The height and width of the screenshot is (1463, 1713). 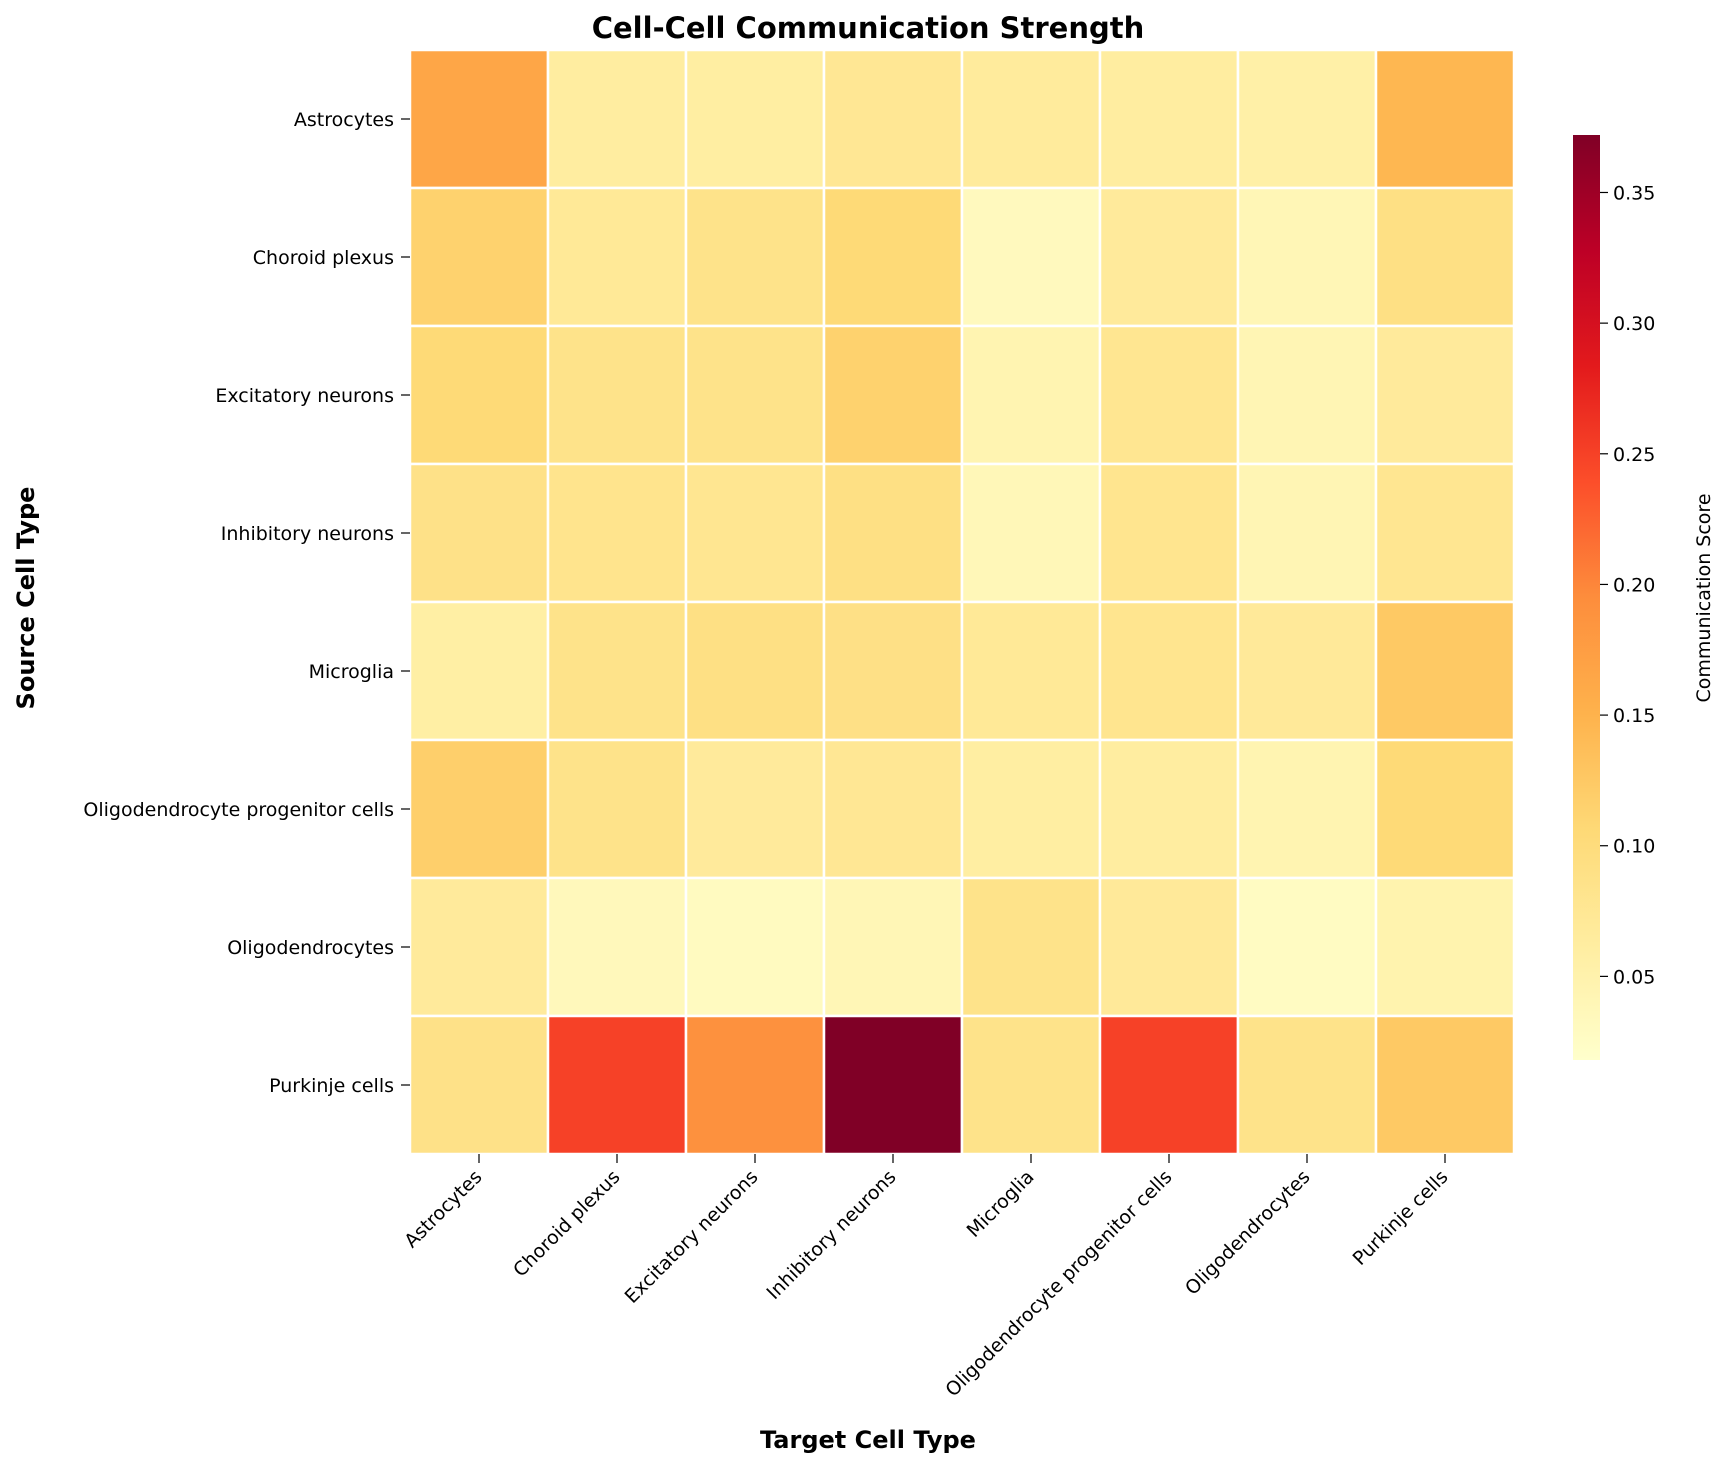 What do you see at coordinates (1634, 193) in the screenshot?
I see `colorbar-tick-label: 0.35` at bounding box center [1634, 193].